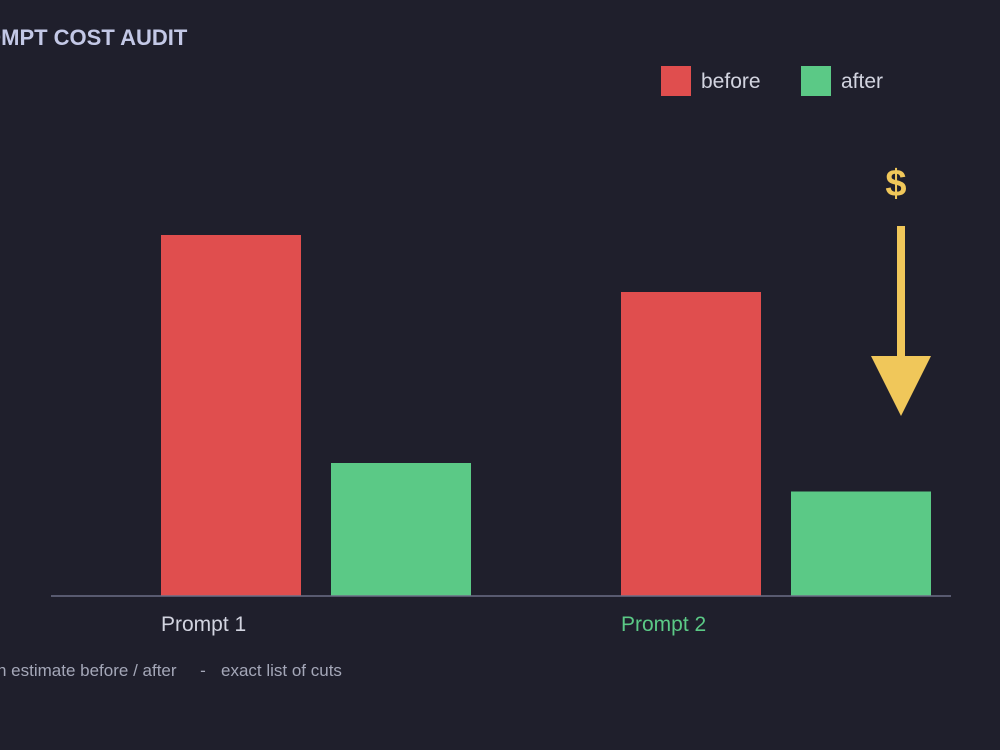  What do you see at coordinates (663, 624) in the screenshot?
I see `tick-label-prompt-2: Prompt 2` at bounding box center [663, 624].